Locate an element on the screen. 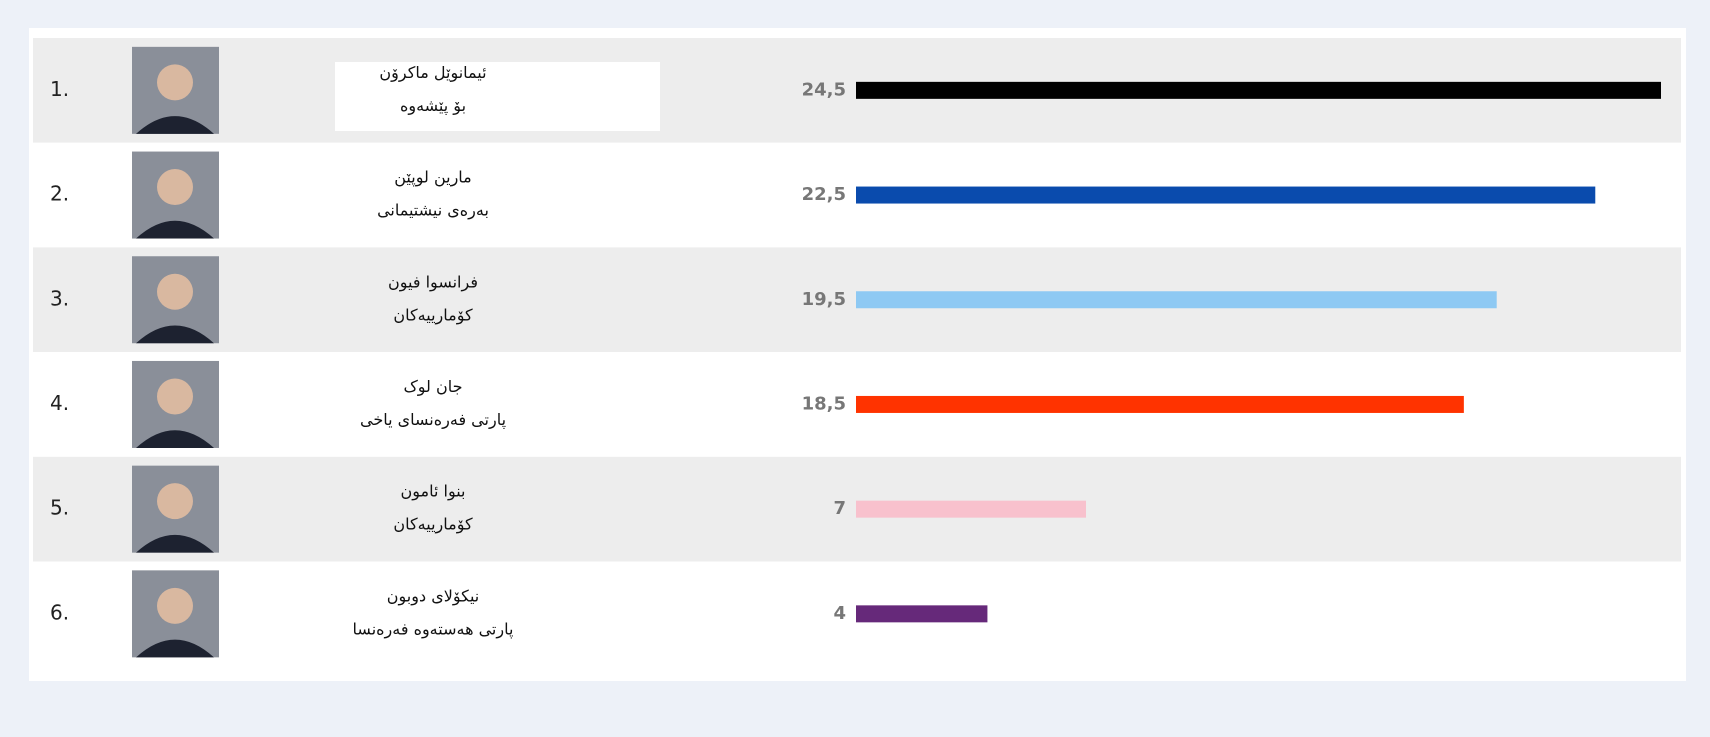 The height and width of the screenshot is (737, 1710). rank: 1. is located at coordinates (59, 89).